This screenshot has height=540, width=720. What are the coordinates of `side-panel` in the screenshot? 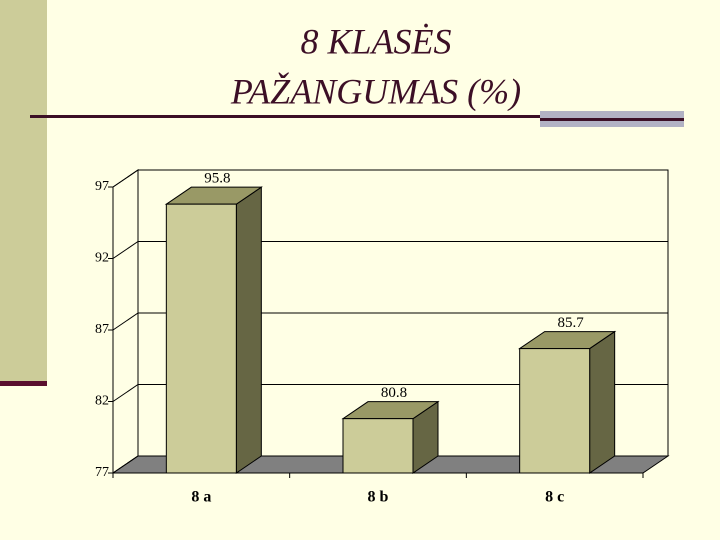 It's located at (23, 191).